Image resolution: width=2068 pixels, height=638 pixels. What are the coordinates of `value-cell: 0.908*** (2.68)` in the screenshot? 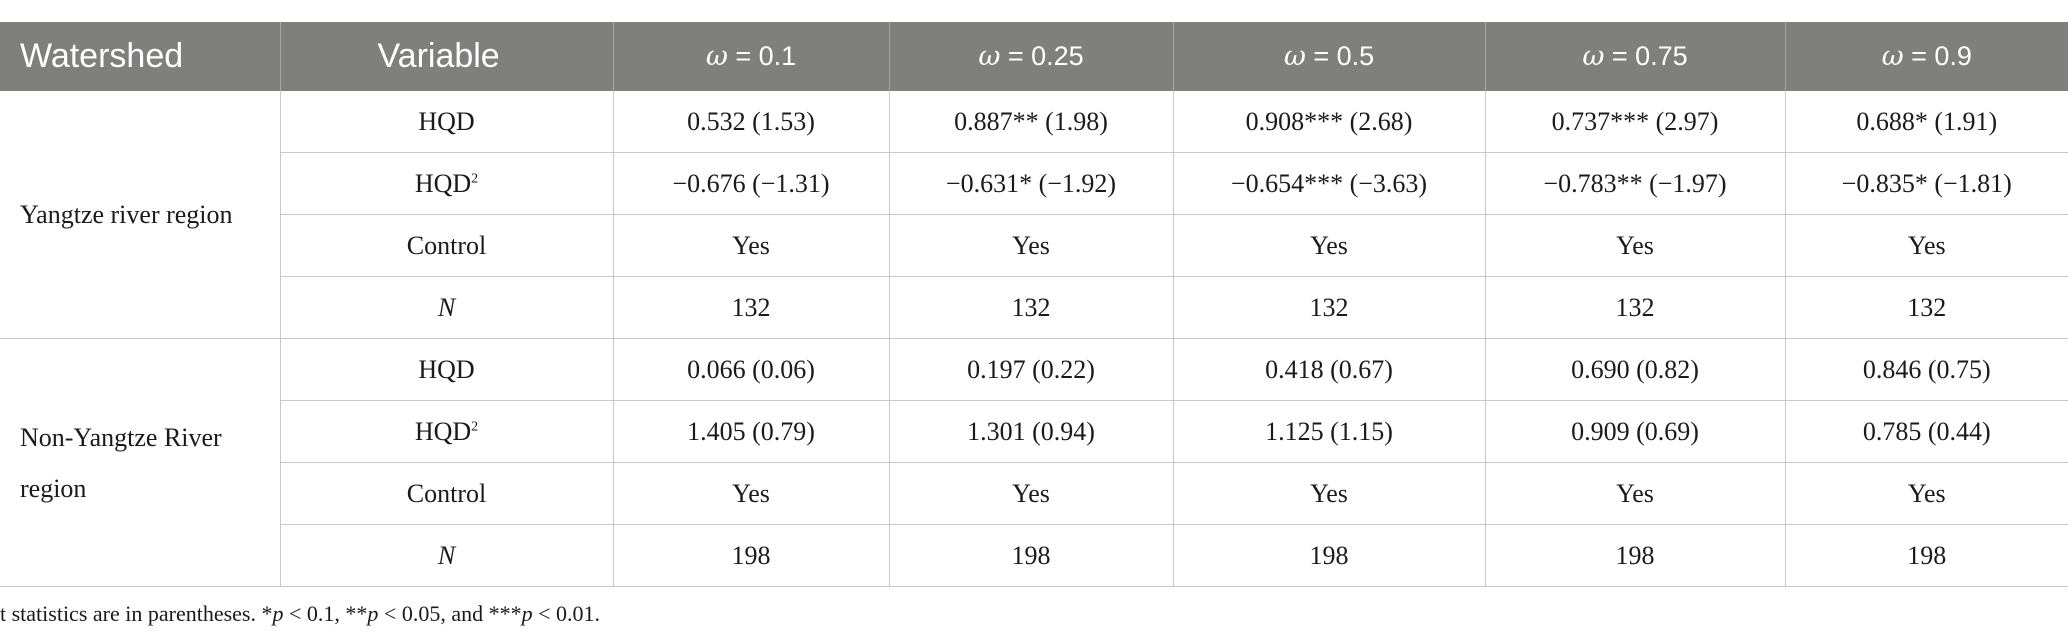 It's located at (1329, 122).